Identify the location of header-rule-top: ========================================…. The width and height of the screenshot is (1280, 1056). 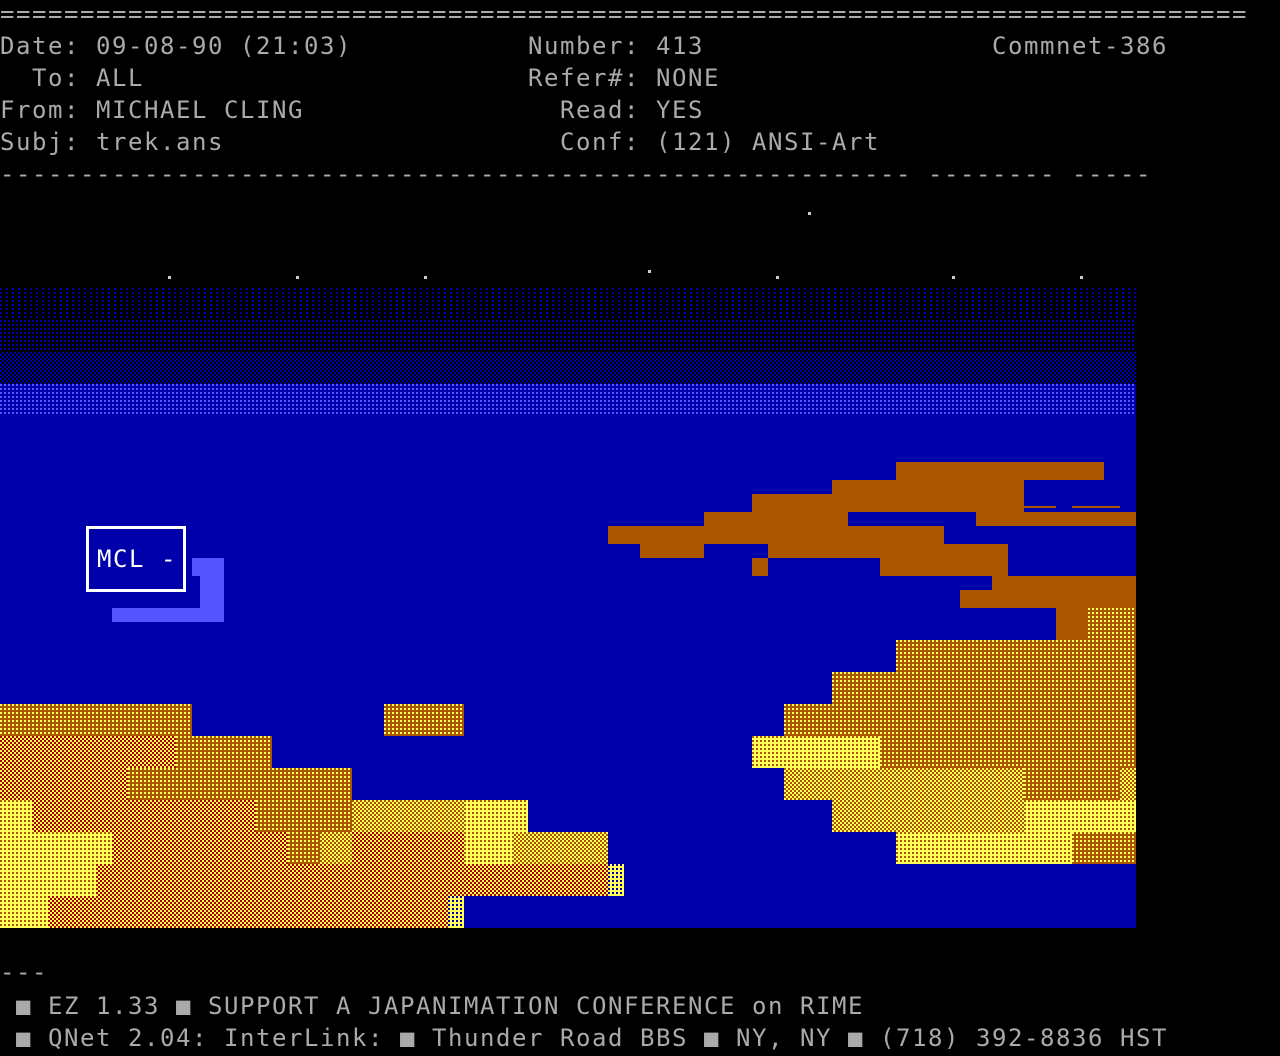
(624, 14).